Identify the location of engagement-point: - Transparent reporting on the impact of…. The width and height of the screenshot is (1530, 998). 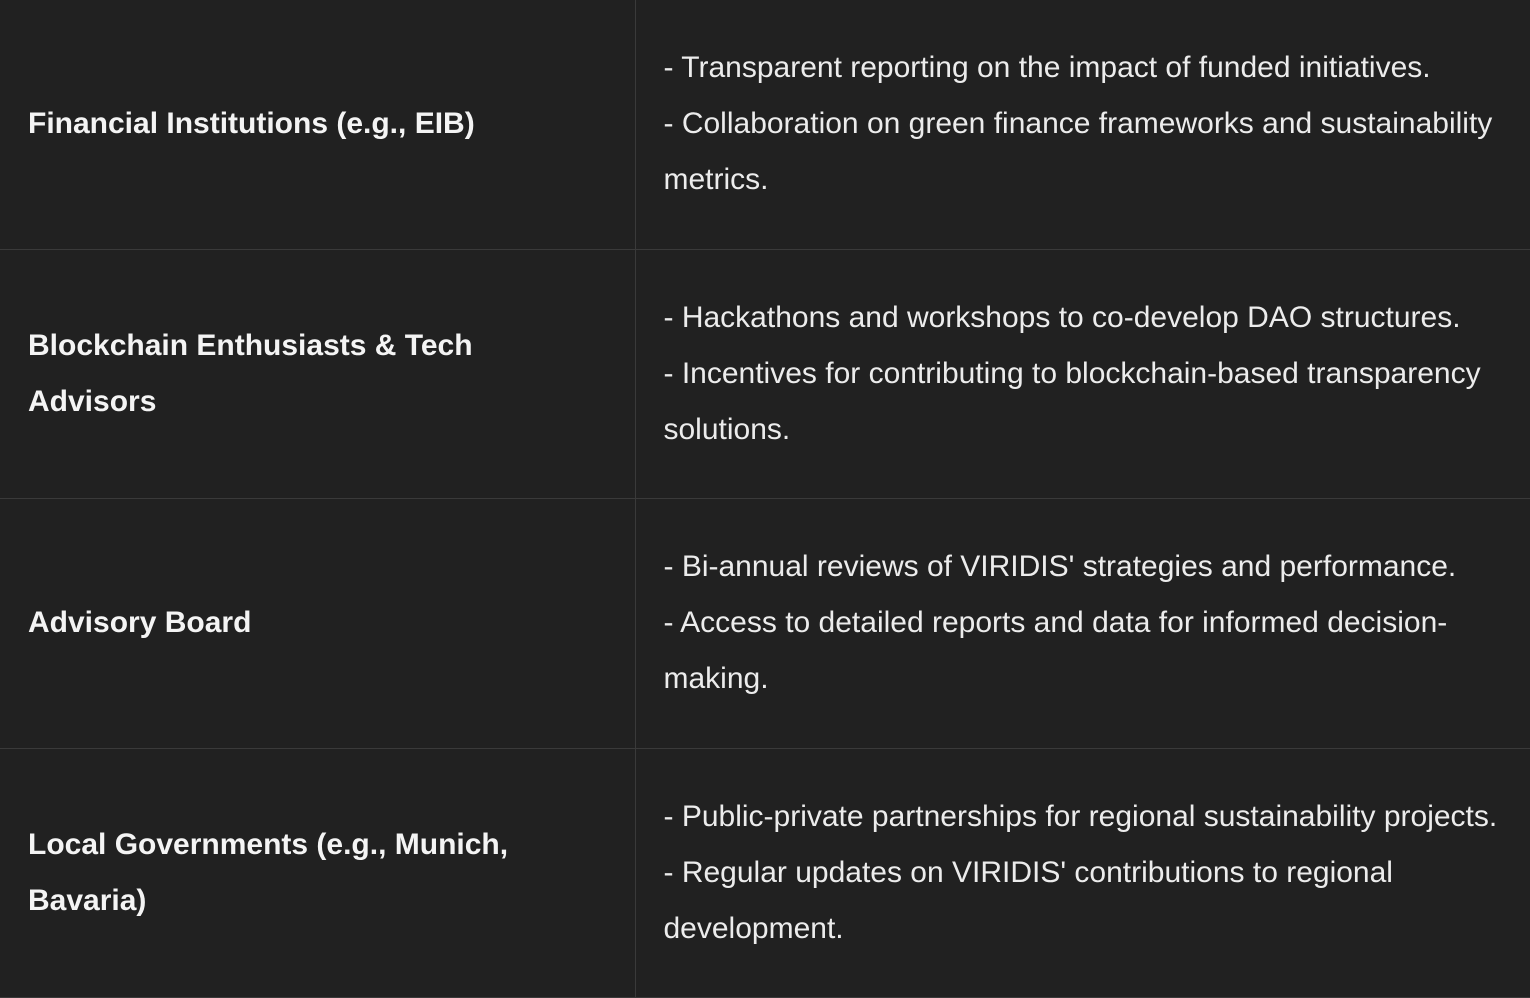
(1047, 68).